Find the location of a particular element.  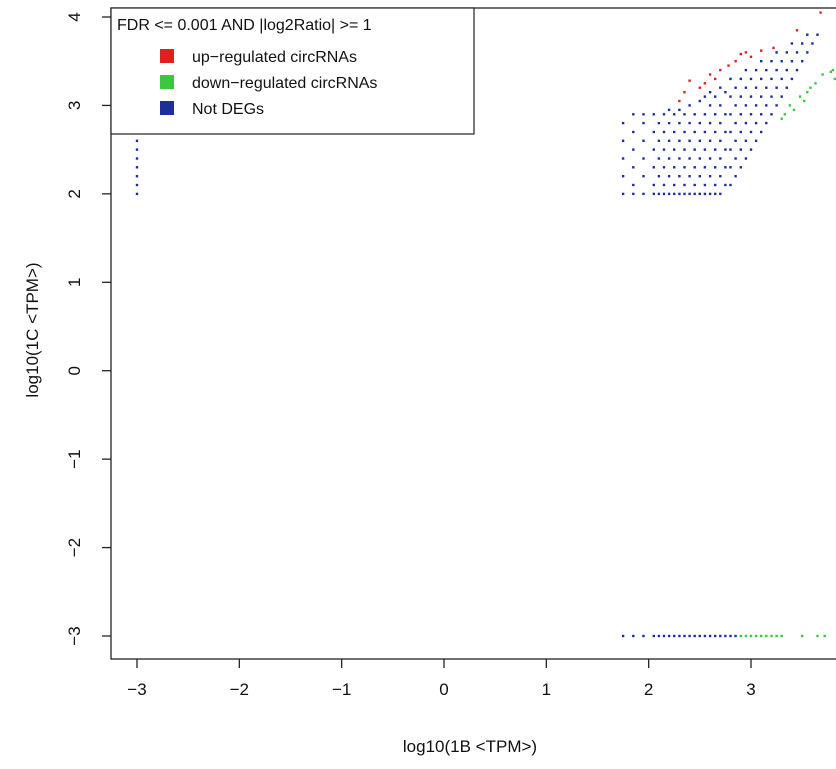

y-tick-label: −2 is located at coordinates (74, 547).